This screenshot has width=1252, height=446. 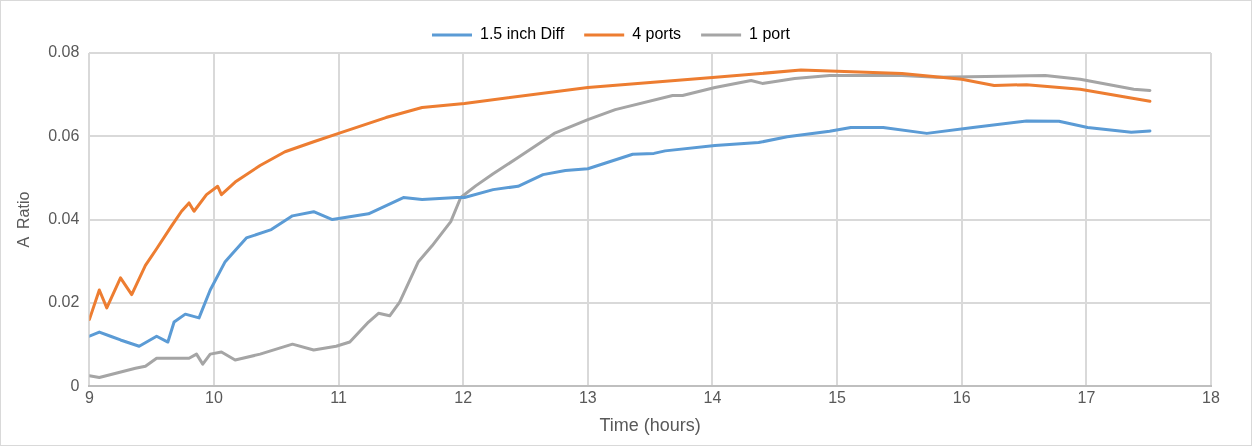 What do you see at coordinates (64, 52) in the screenshot?
I see `y-tick-label: 0.08` at bounding box center [64, 52].